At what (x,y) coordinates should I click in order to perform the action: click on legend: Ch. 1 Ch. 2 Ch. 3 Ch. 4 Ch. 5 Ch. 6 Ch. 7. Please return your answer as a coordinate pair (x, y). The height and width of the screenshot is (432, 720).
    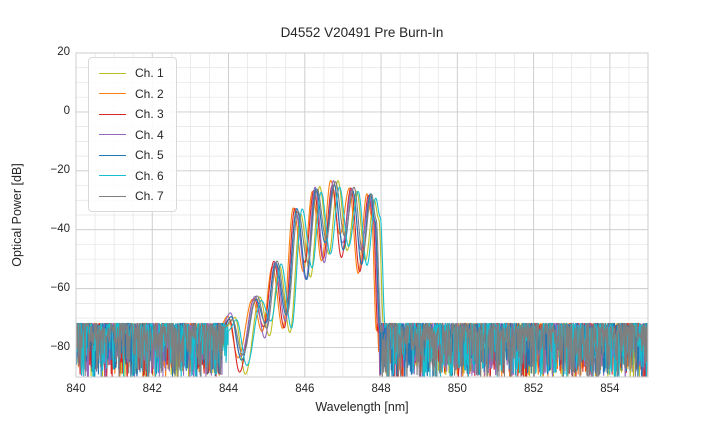
    Looking at the image, I should click on (132, 134).